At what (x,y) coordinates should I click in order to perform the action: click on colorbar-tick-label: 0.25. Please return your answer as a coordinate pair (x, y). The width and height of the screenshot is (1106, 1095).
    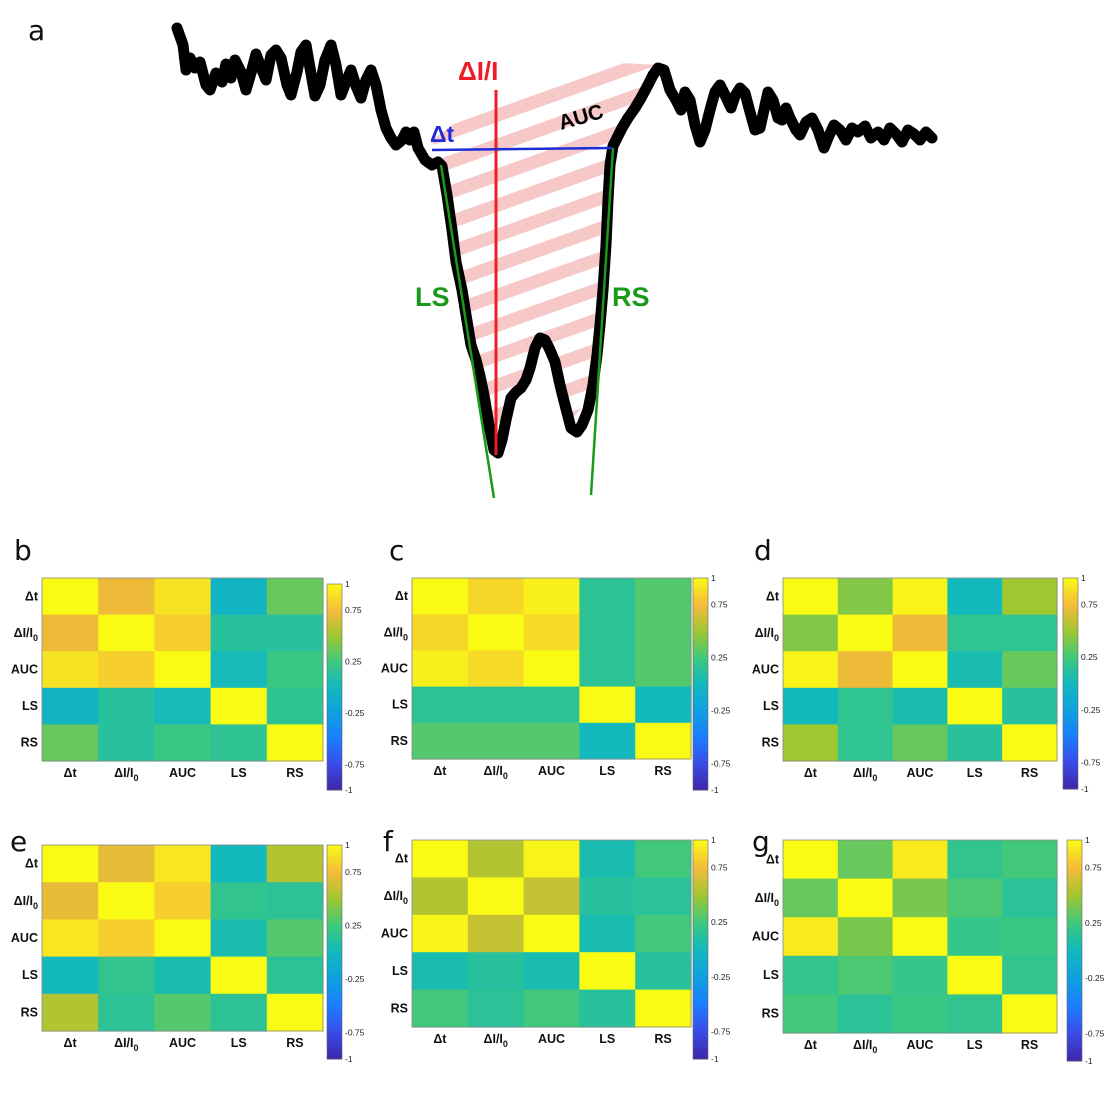
    Looking at the image, I should click on (353, 925).